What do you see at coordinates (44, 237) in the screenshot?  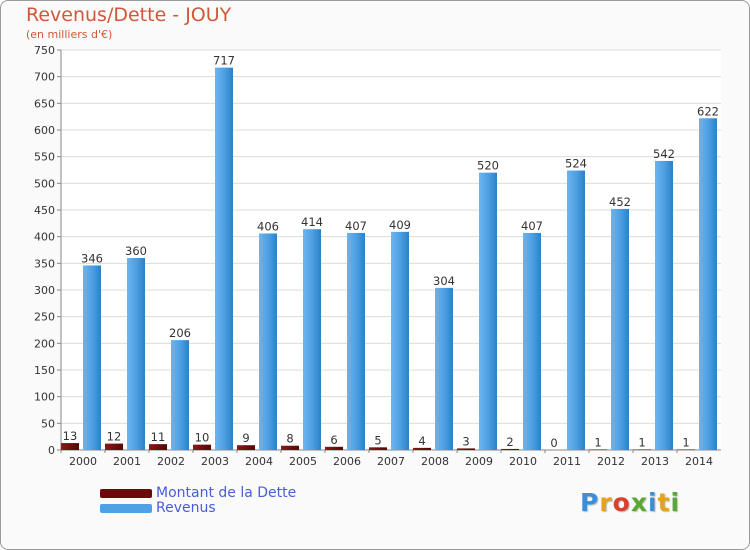 I see `y-tick-label: 400` at bounding box center [44, 237].